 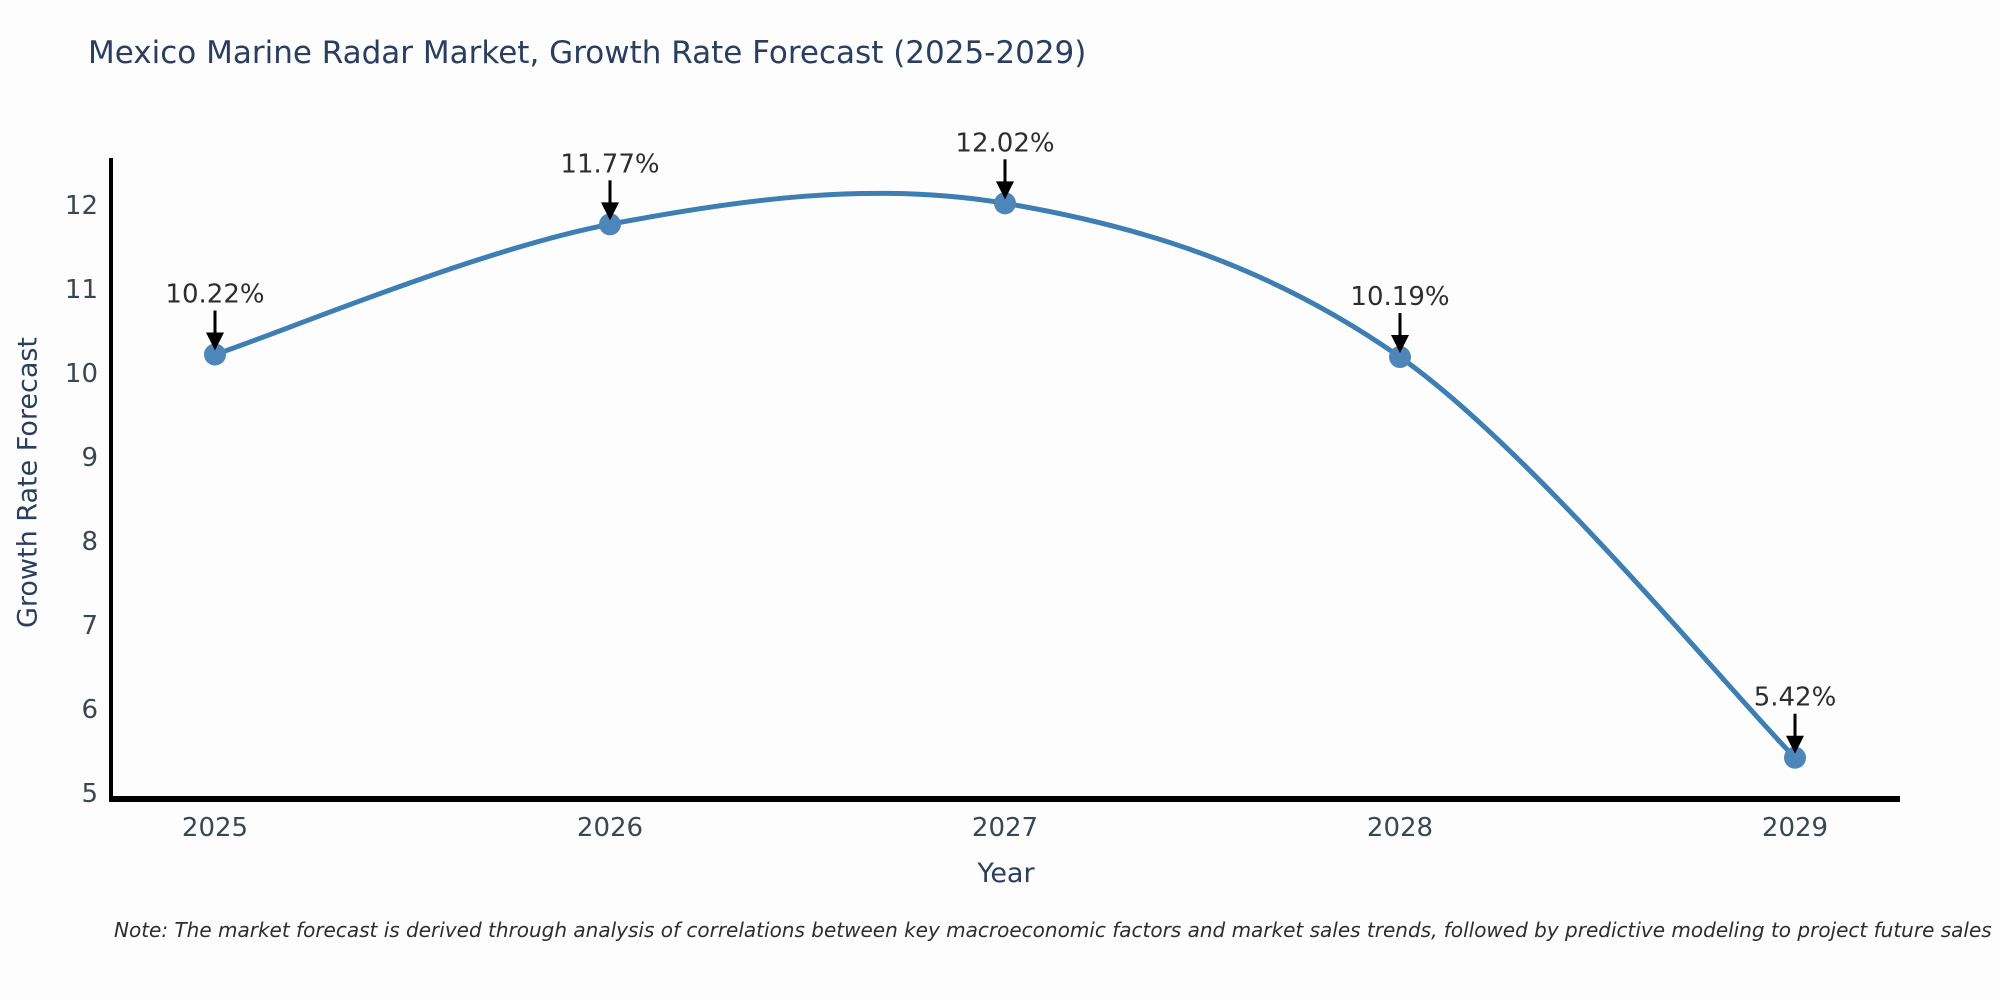 I want to click on y-tick-label: 6, so click(x=89, y=710).